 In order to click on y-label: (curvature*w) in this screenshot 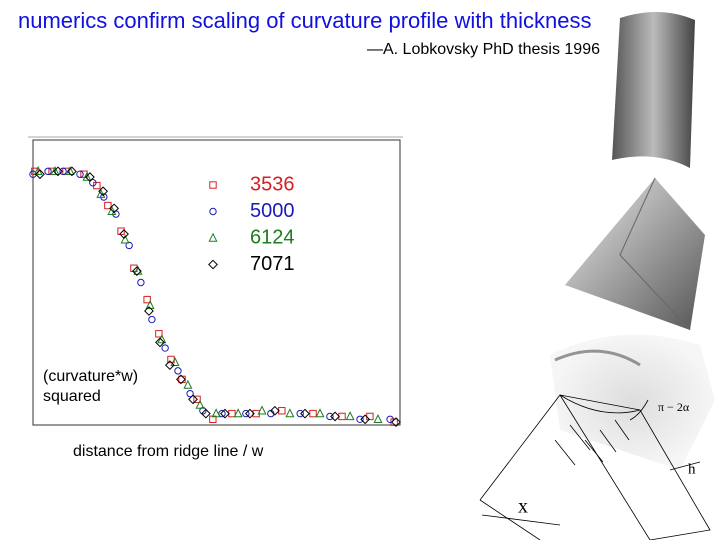, I will do `click(90, 376)`.